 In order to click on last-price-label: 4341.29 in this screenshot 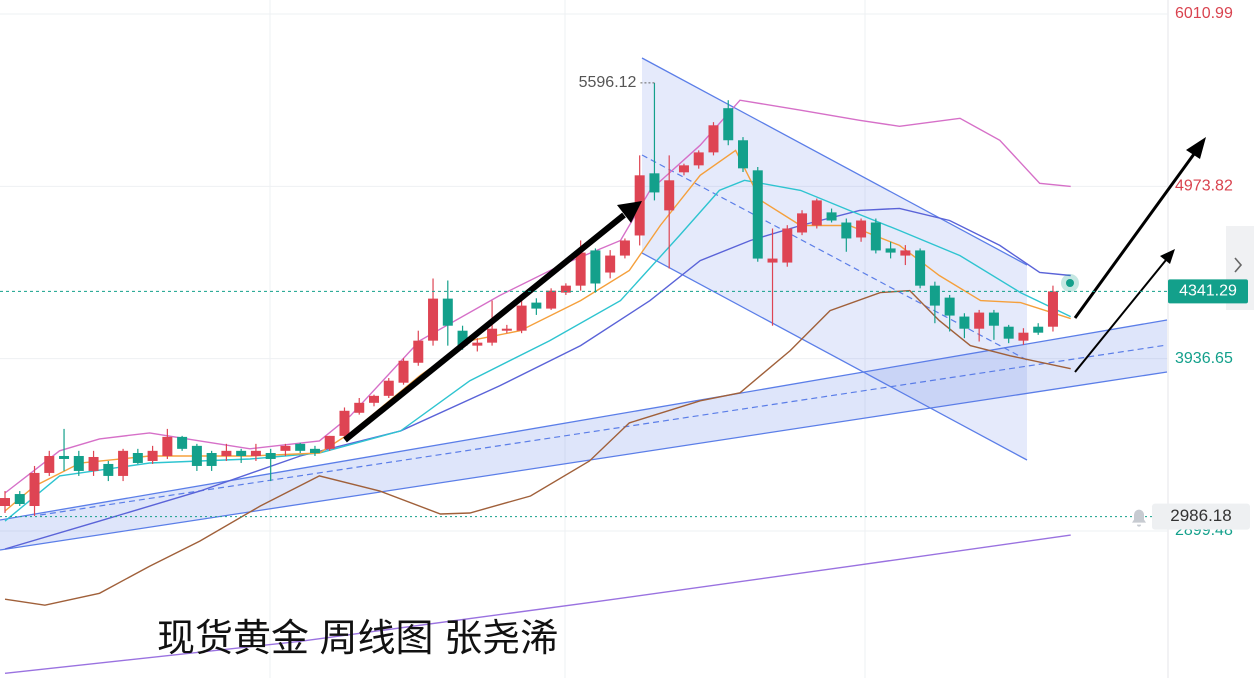, I will do `click(1208, 291)`.